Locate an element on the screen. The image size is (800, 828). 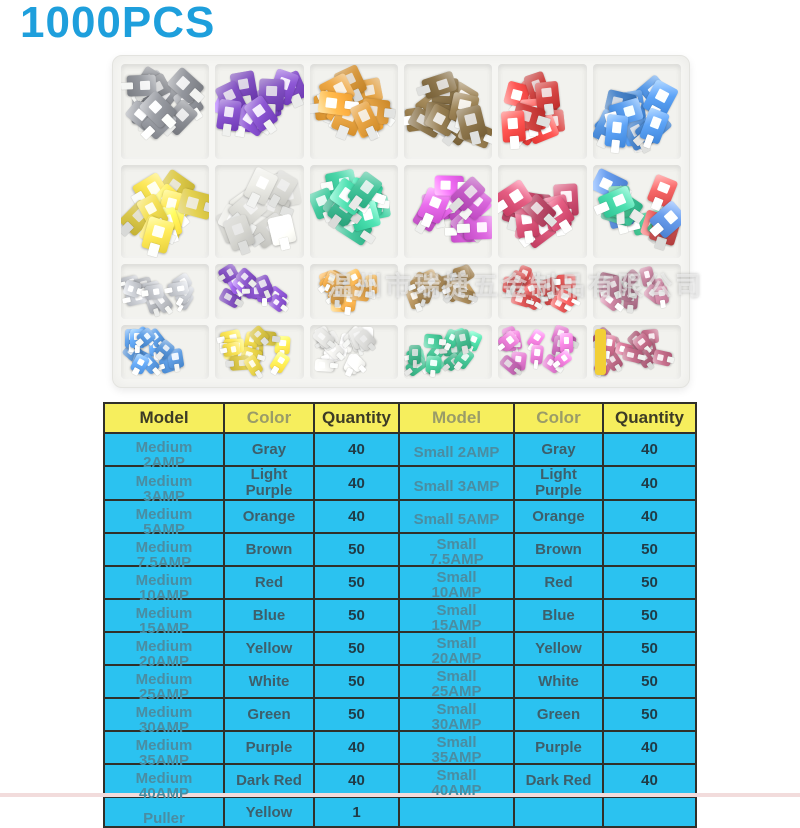
color-cell: Orange is located at coordinates (558, 516).